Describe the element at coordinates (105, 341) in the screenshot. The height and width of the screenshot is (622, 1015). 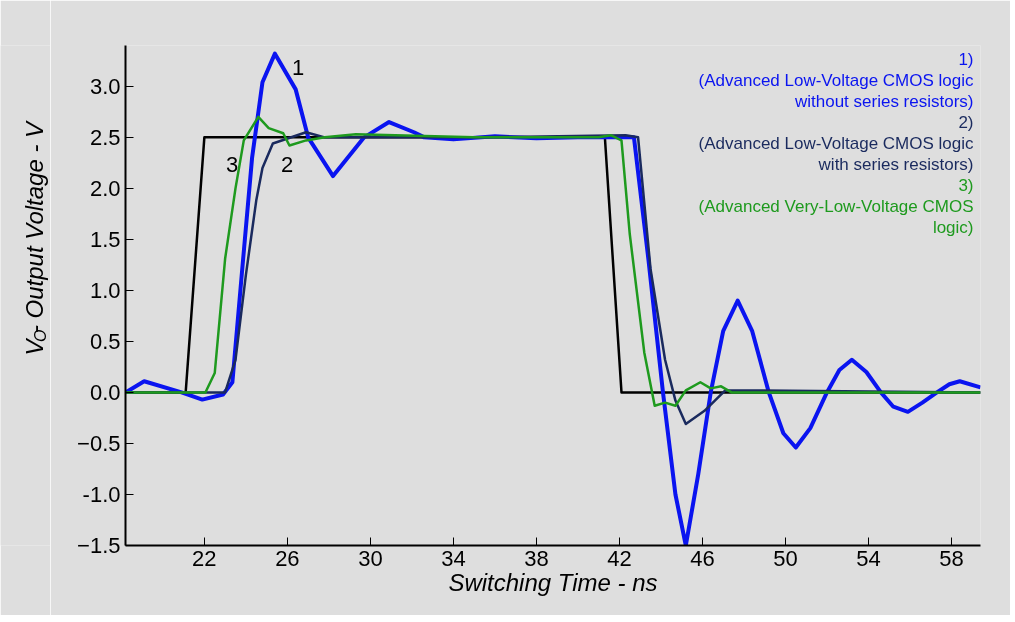
I see `y-tick-label: 0.5` at that location.